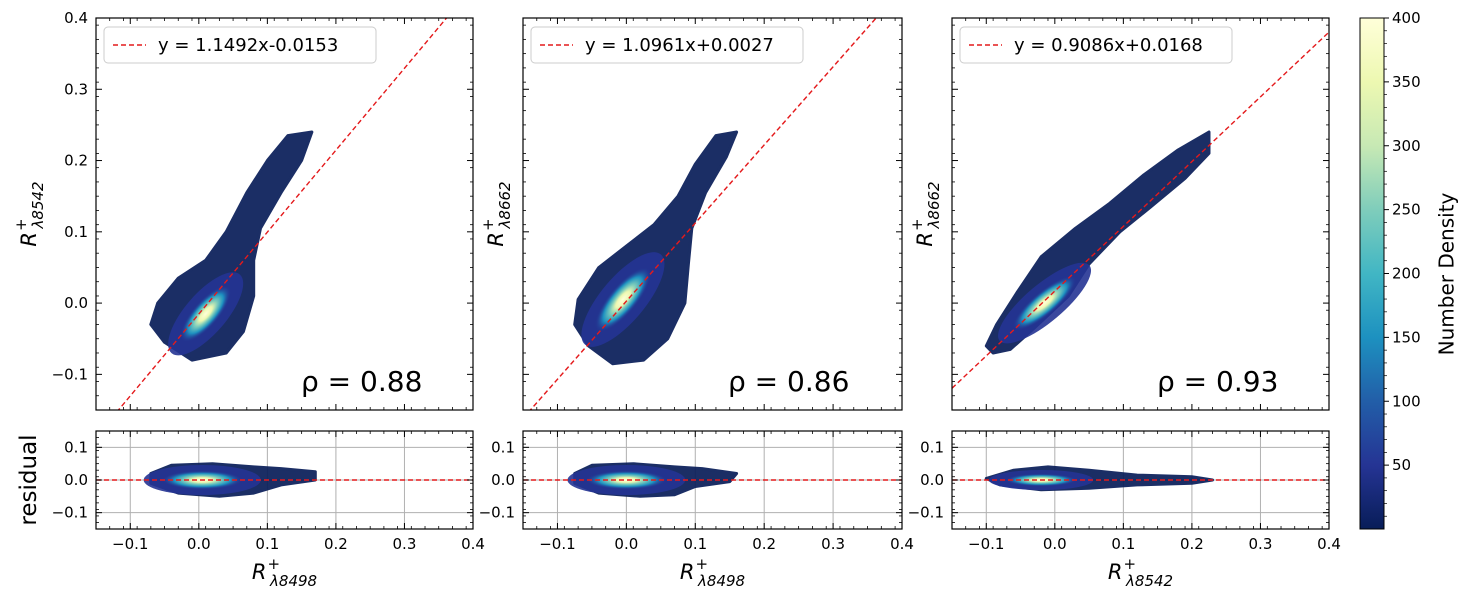  I want to click on x-axis-label-sub: λ8542, so click(1149, 581).